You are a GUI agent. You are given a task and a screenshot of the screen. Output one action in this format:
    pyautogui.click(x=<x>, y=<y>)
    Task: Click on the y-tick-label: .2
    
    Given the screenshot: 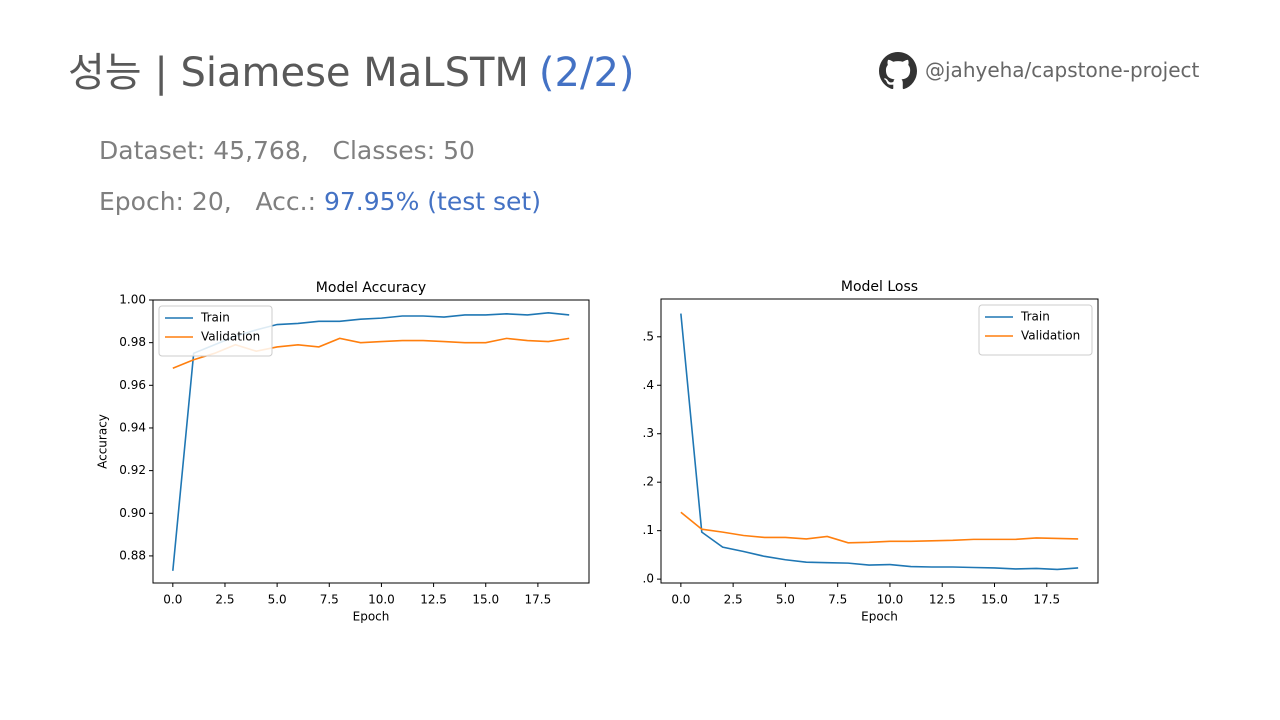 What is the action you would take?
    pyautogui.click(x=648, y=482)
    